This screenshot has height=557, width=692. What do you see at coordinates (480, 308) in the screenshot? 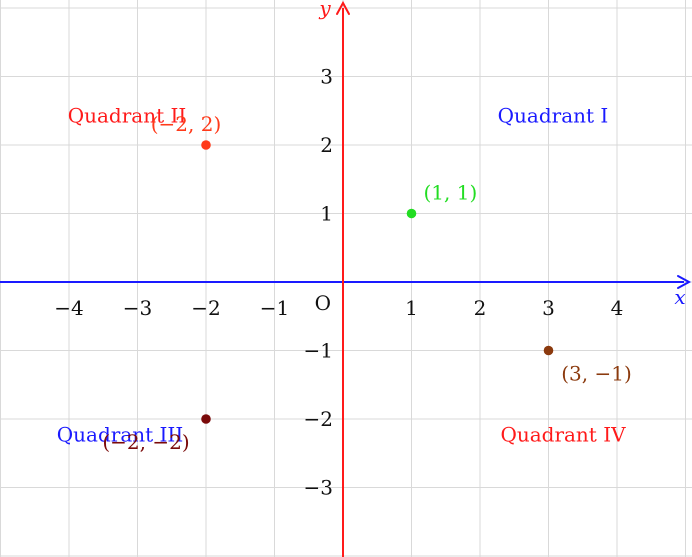
I see `x-tick-label: 2` at bounding box center [480, 308].